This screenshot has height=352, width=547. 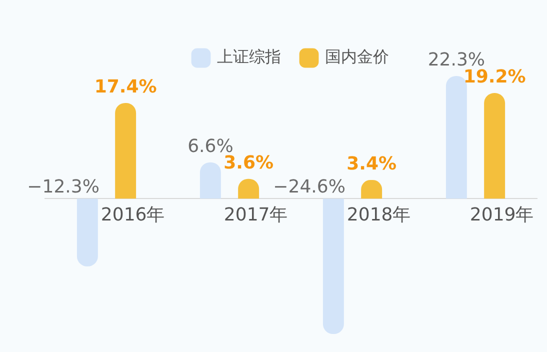 I want to click on legend-label: 国内金价, so click(x=357, y=56).